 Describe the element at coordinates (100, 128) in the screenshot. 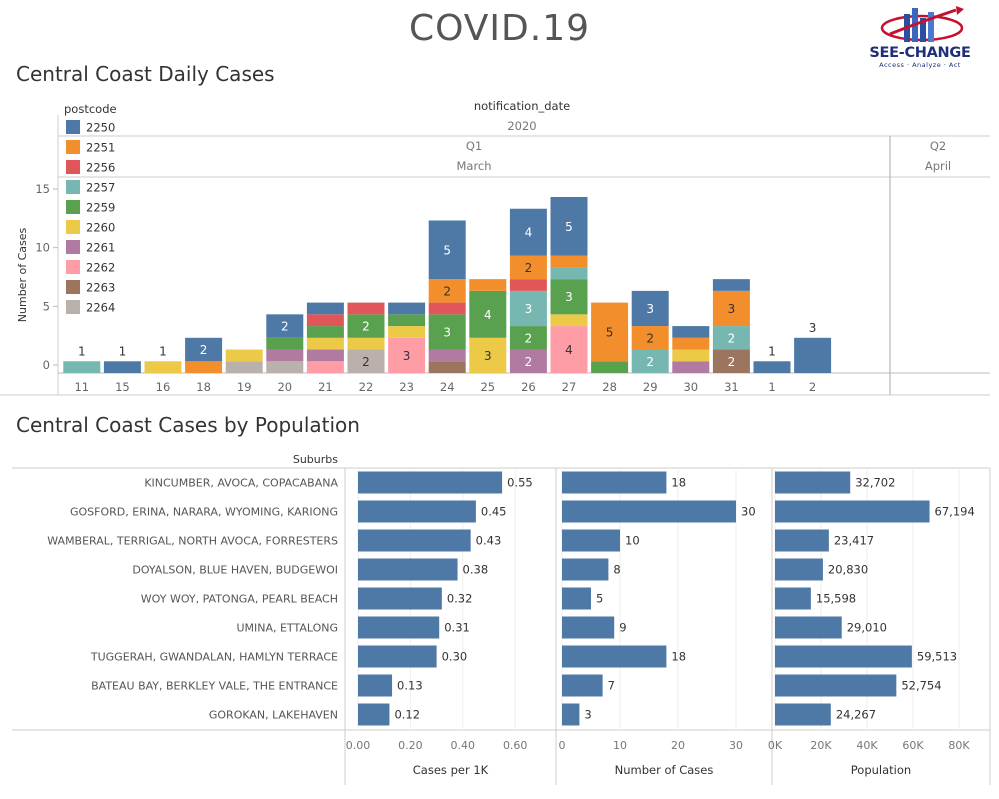

I see `legend-label: 2250` at that location.